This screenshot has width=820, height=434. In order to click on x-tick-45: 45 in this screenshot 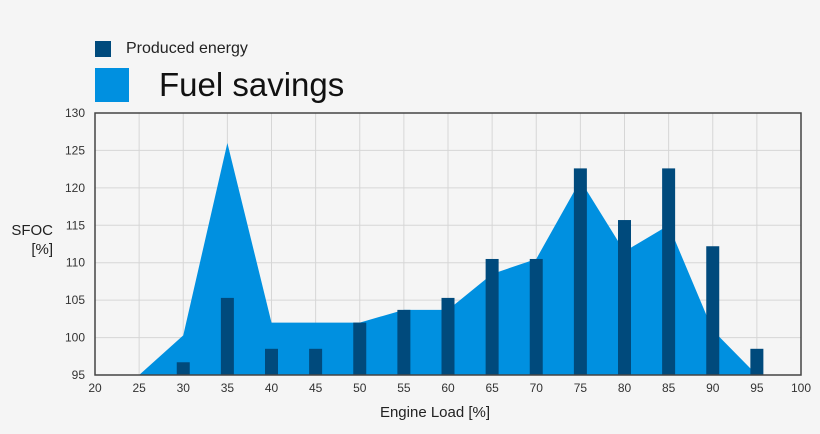, I will do `click(316, 388)`.